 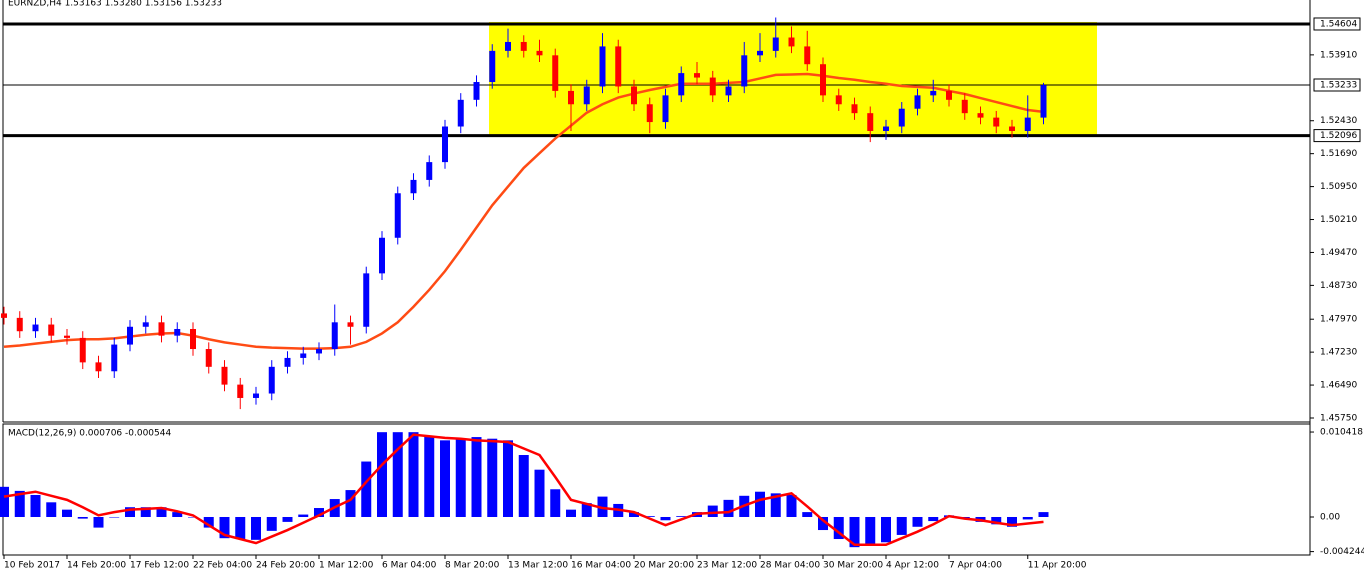 What do you see at coordinates (1338, 187) in the screenshot?
I see `y-tick-label: 1.50950` at bounding box center [1338, 187].